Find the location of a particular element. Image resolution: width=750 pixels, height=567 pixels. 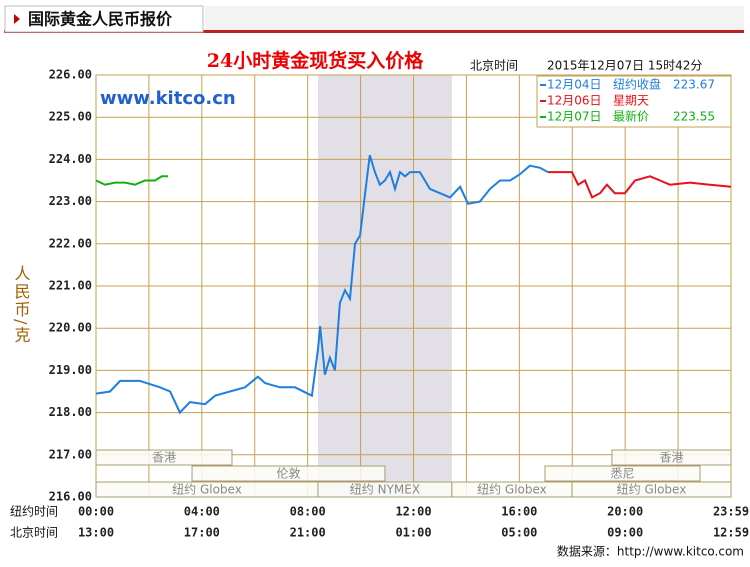

y-axis-label: 人民币/克 is located at coordinates (21, 304).